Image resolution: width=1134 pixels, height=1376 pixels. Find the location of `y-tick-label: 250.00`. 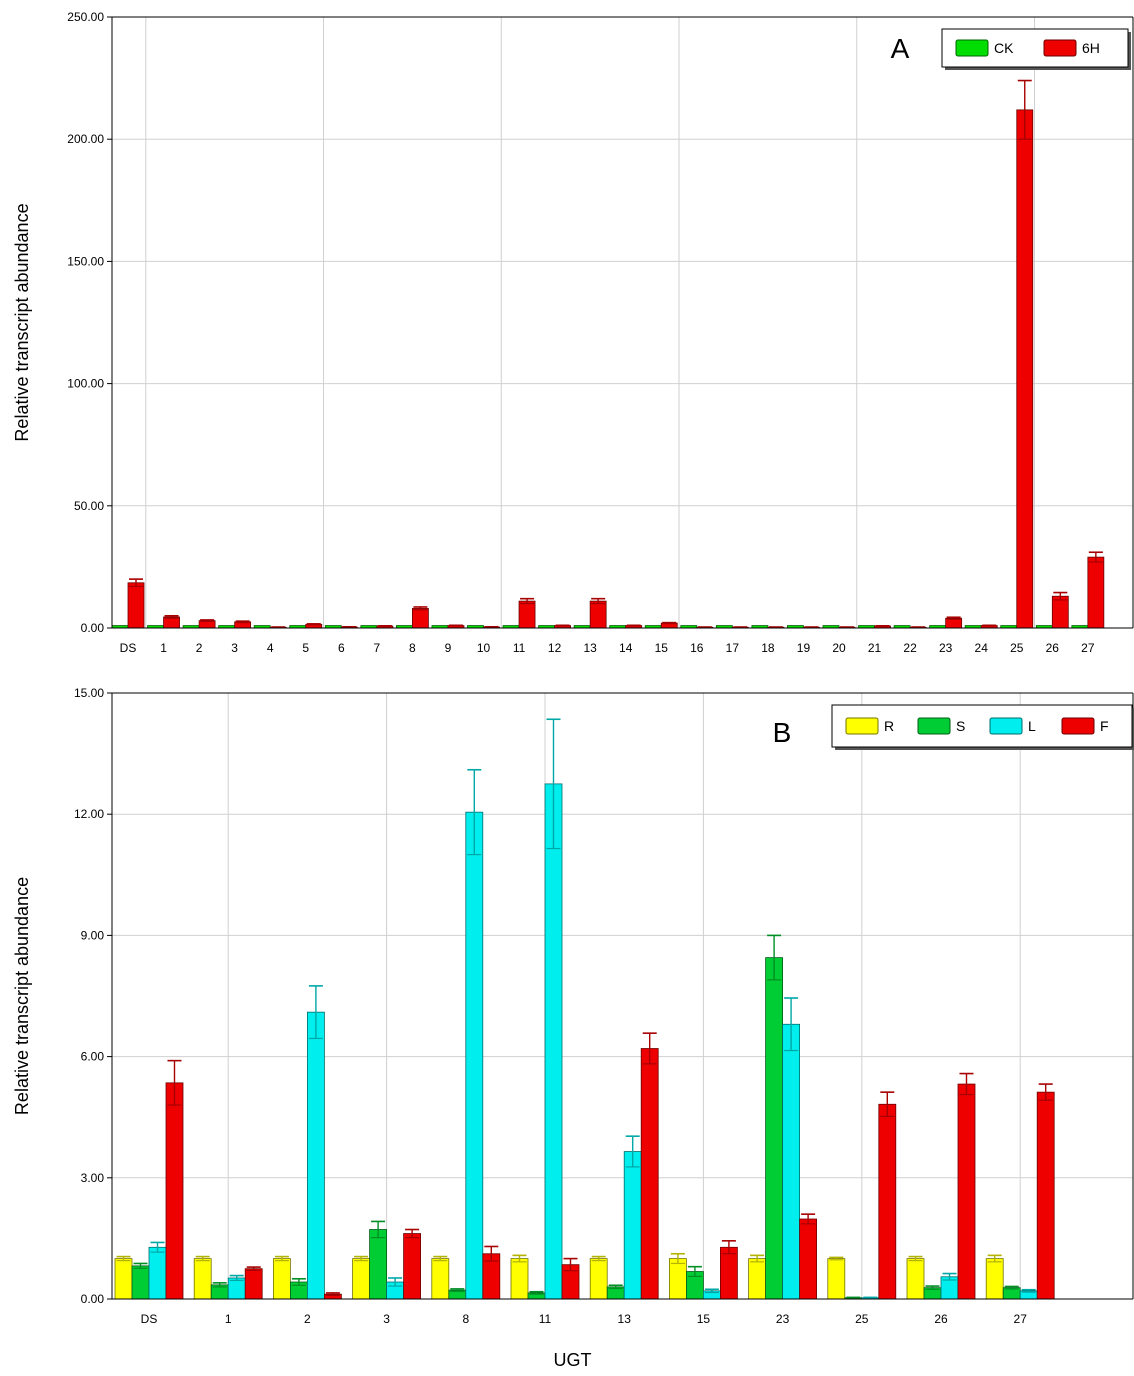

y-tick-label: 250.00 is located at coordinates (85, 17).